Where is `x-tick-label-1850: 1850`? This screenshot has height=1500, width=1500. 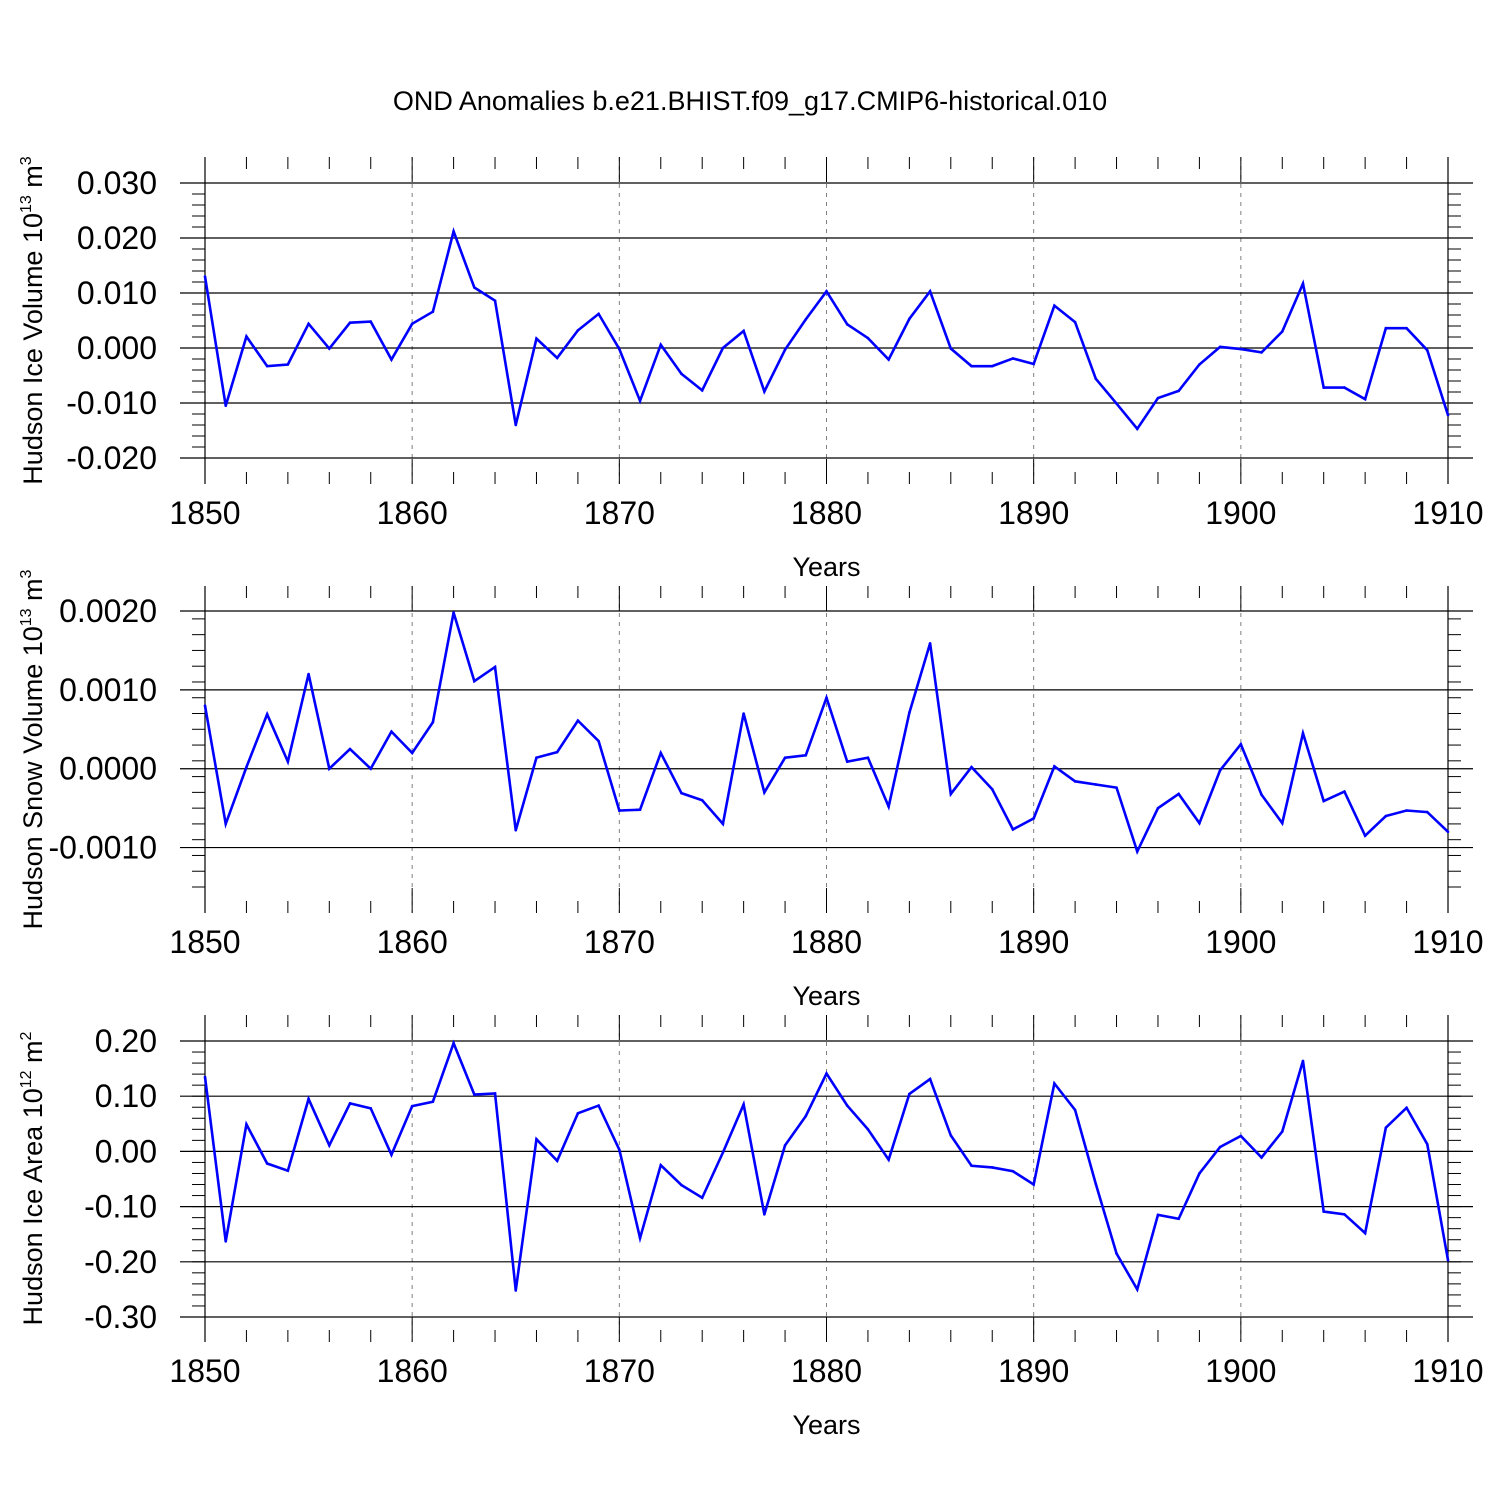
x-tick-label-1850: 1850 is located at coordinates (204, 513).